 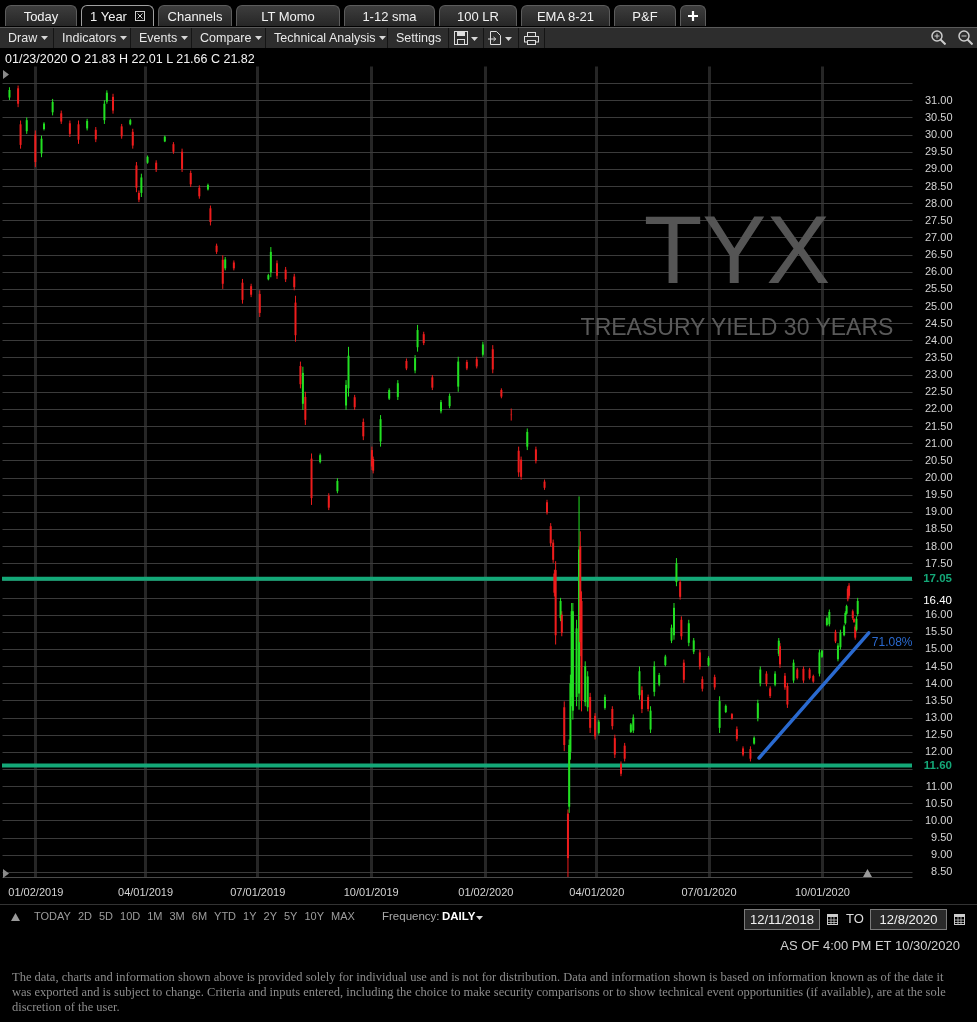 I want to click on y-tick-label: 26.00, so click(x=938, y=271).